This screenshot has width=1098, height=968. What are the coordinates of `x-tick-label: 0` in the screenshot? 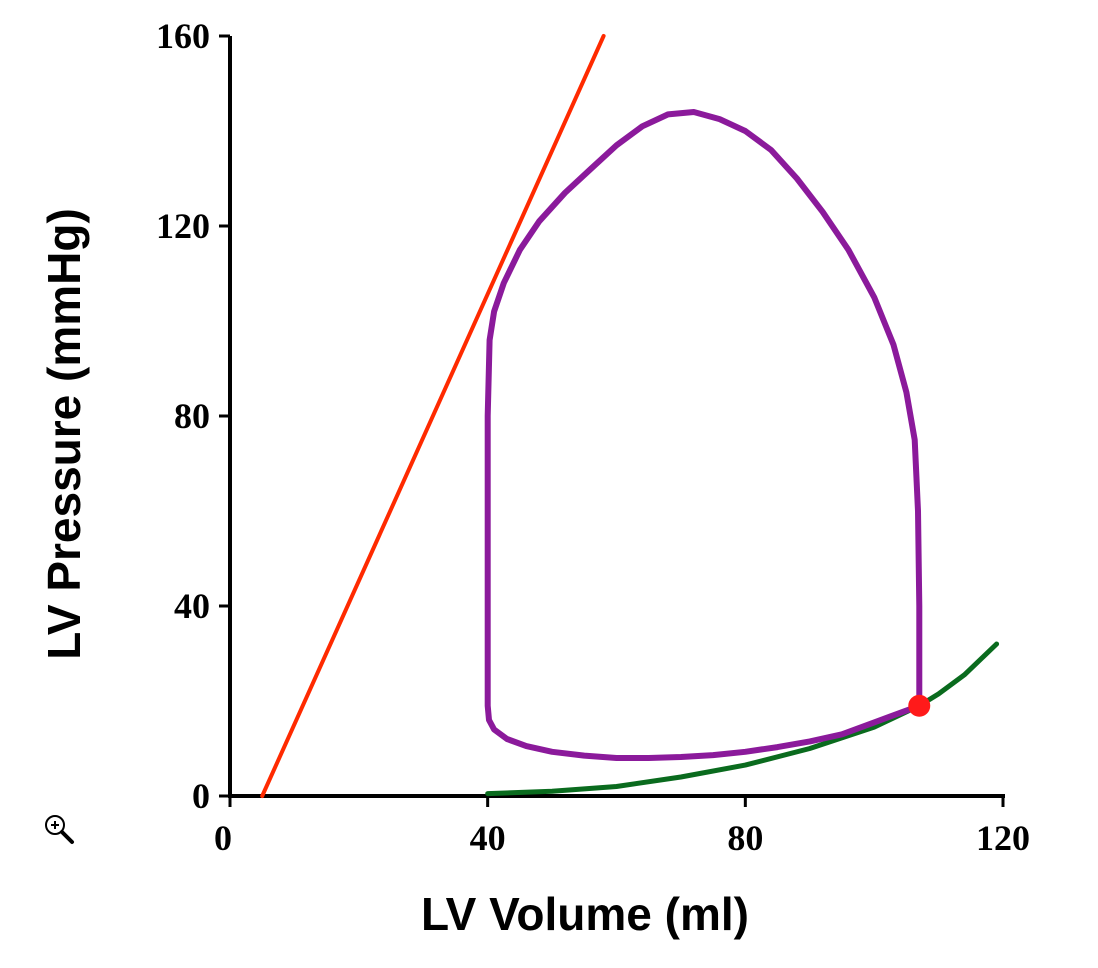 It's located at (223, 838).